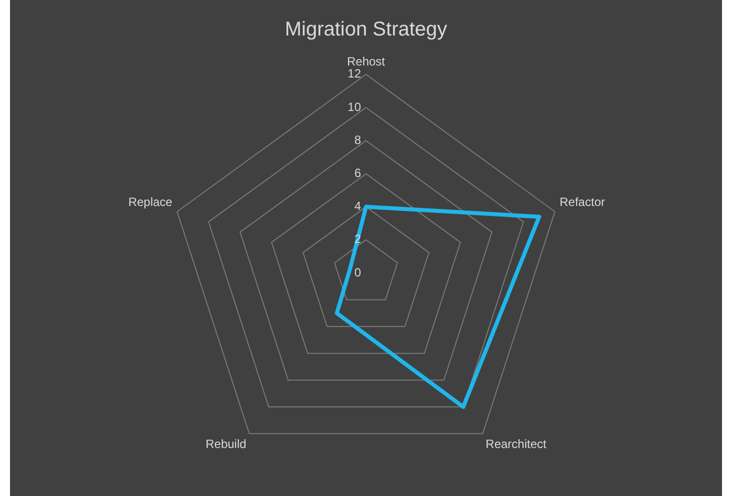 The image size is (730, 496). What do you see at coordinates (358, 206) in the screenshot?
I see `y-tick-label: 4` at bounding box center [358, 206].